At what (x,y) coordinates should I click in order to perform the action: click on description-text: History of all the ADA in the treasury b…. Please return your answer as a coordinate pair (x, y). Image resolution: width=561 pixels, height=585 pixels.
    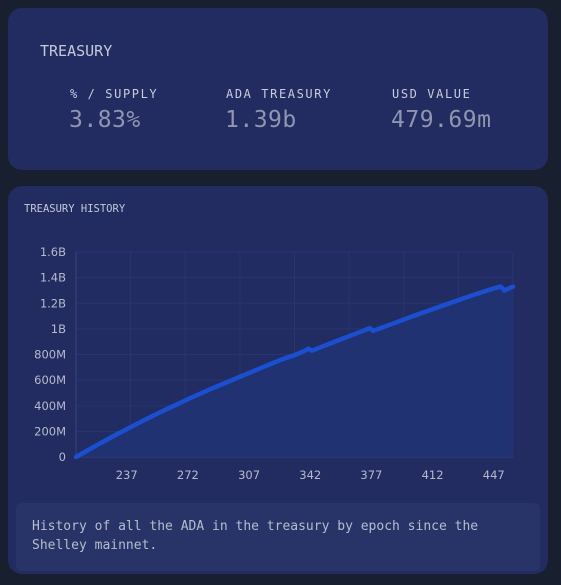
    Looking at the image, I should click on (255, 536).